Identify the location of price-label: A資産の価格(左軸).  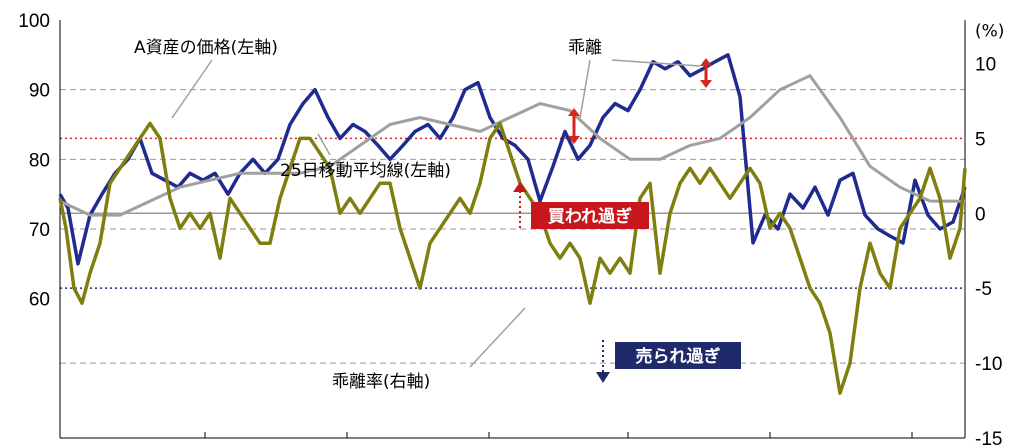
(206, 48).